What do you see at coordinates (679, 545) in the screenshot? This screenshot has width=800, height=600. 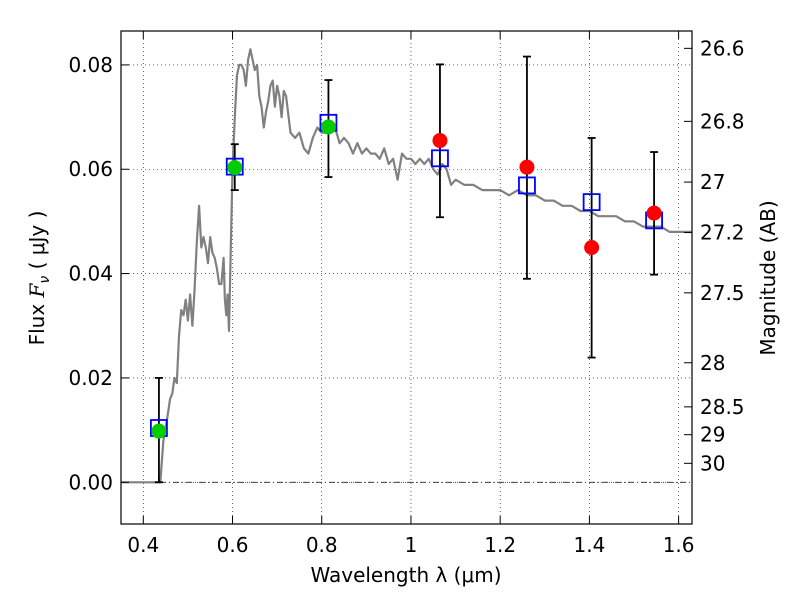 I see `x-tick-label: 1.6` at bounding box center [679, 545].